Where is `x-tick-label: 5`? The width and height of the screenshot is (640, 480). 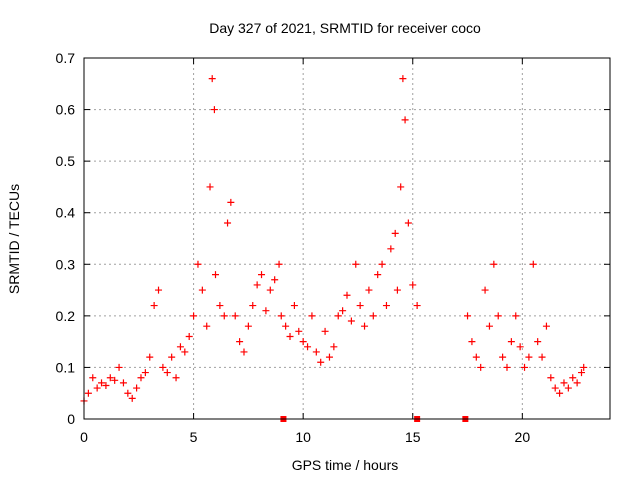
x-tick-label: 5 is located at coordinates (194, 437).